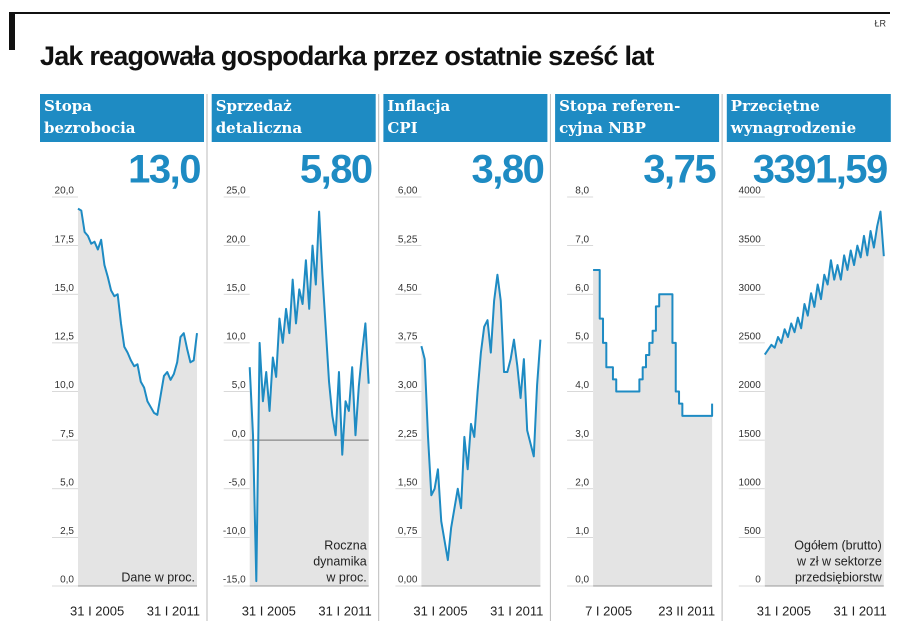 The height and width of the screenshot is (621, 900). Describe the element at coordinates (340, 561) in the screenshot. I see `note: dynamika` at that location.